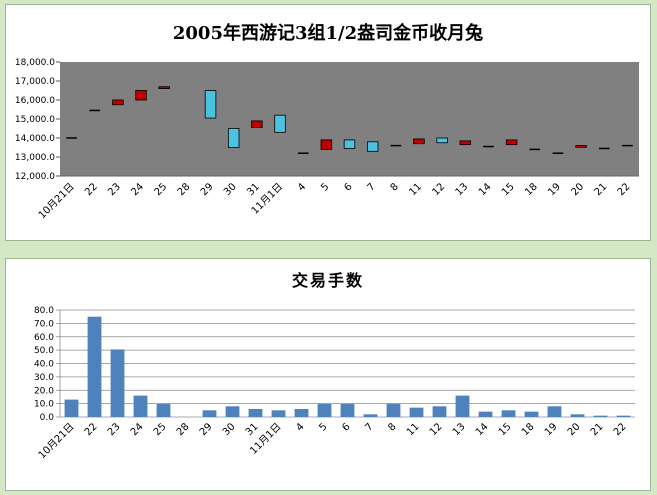 Image resolution: width=657 pixels, height=495 pixels. What do you see at coordinates (44, 351) in the screenshot?
I see `y-tick-label: 50.0` at bounding box center [44, 351].